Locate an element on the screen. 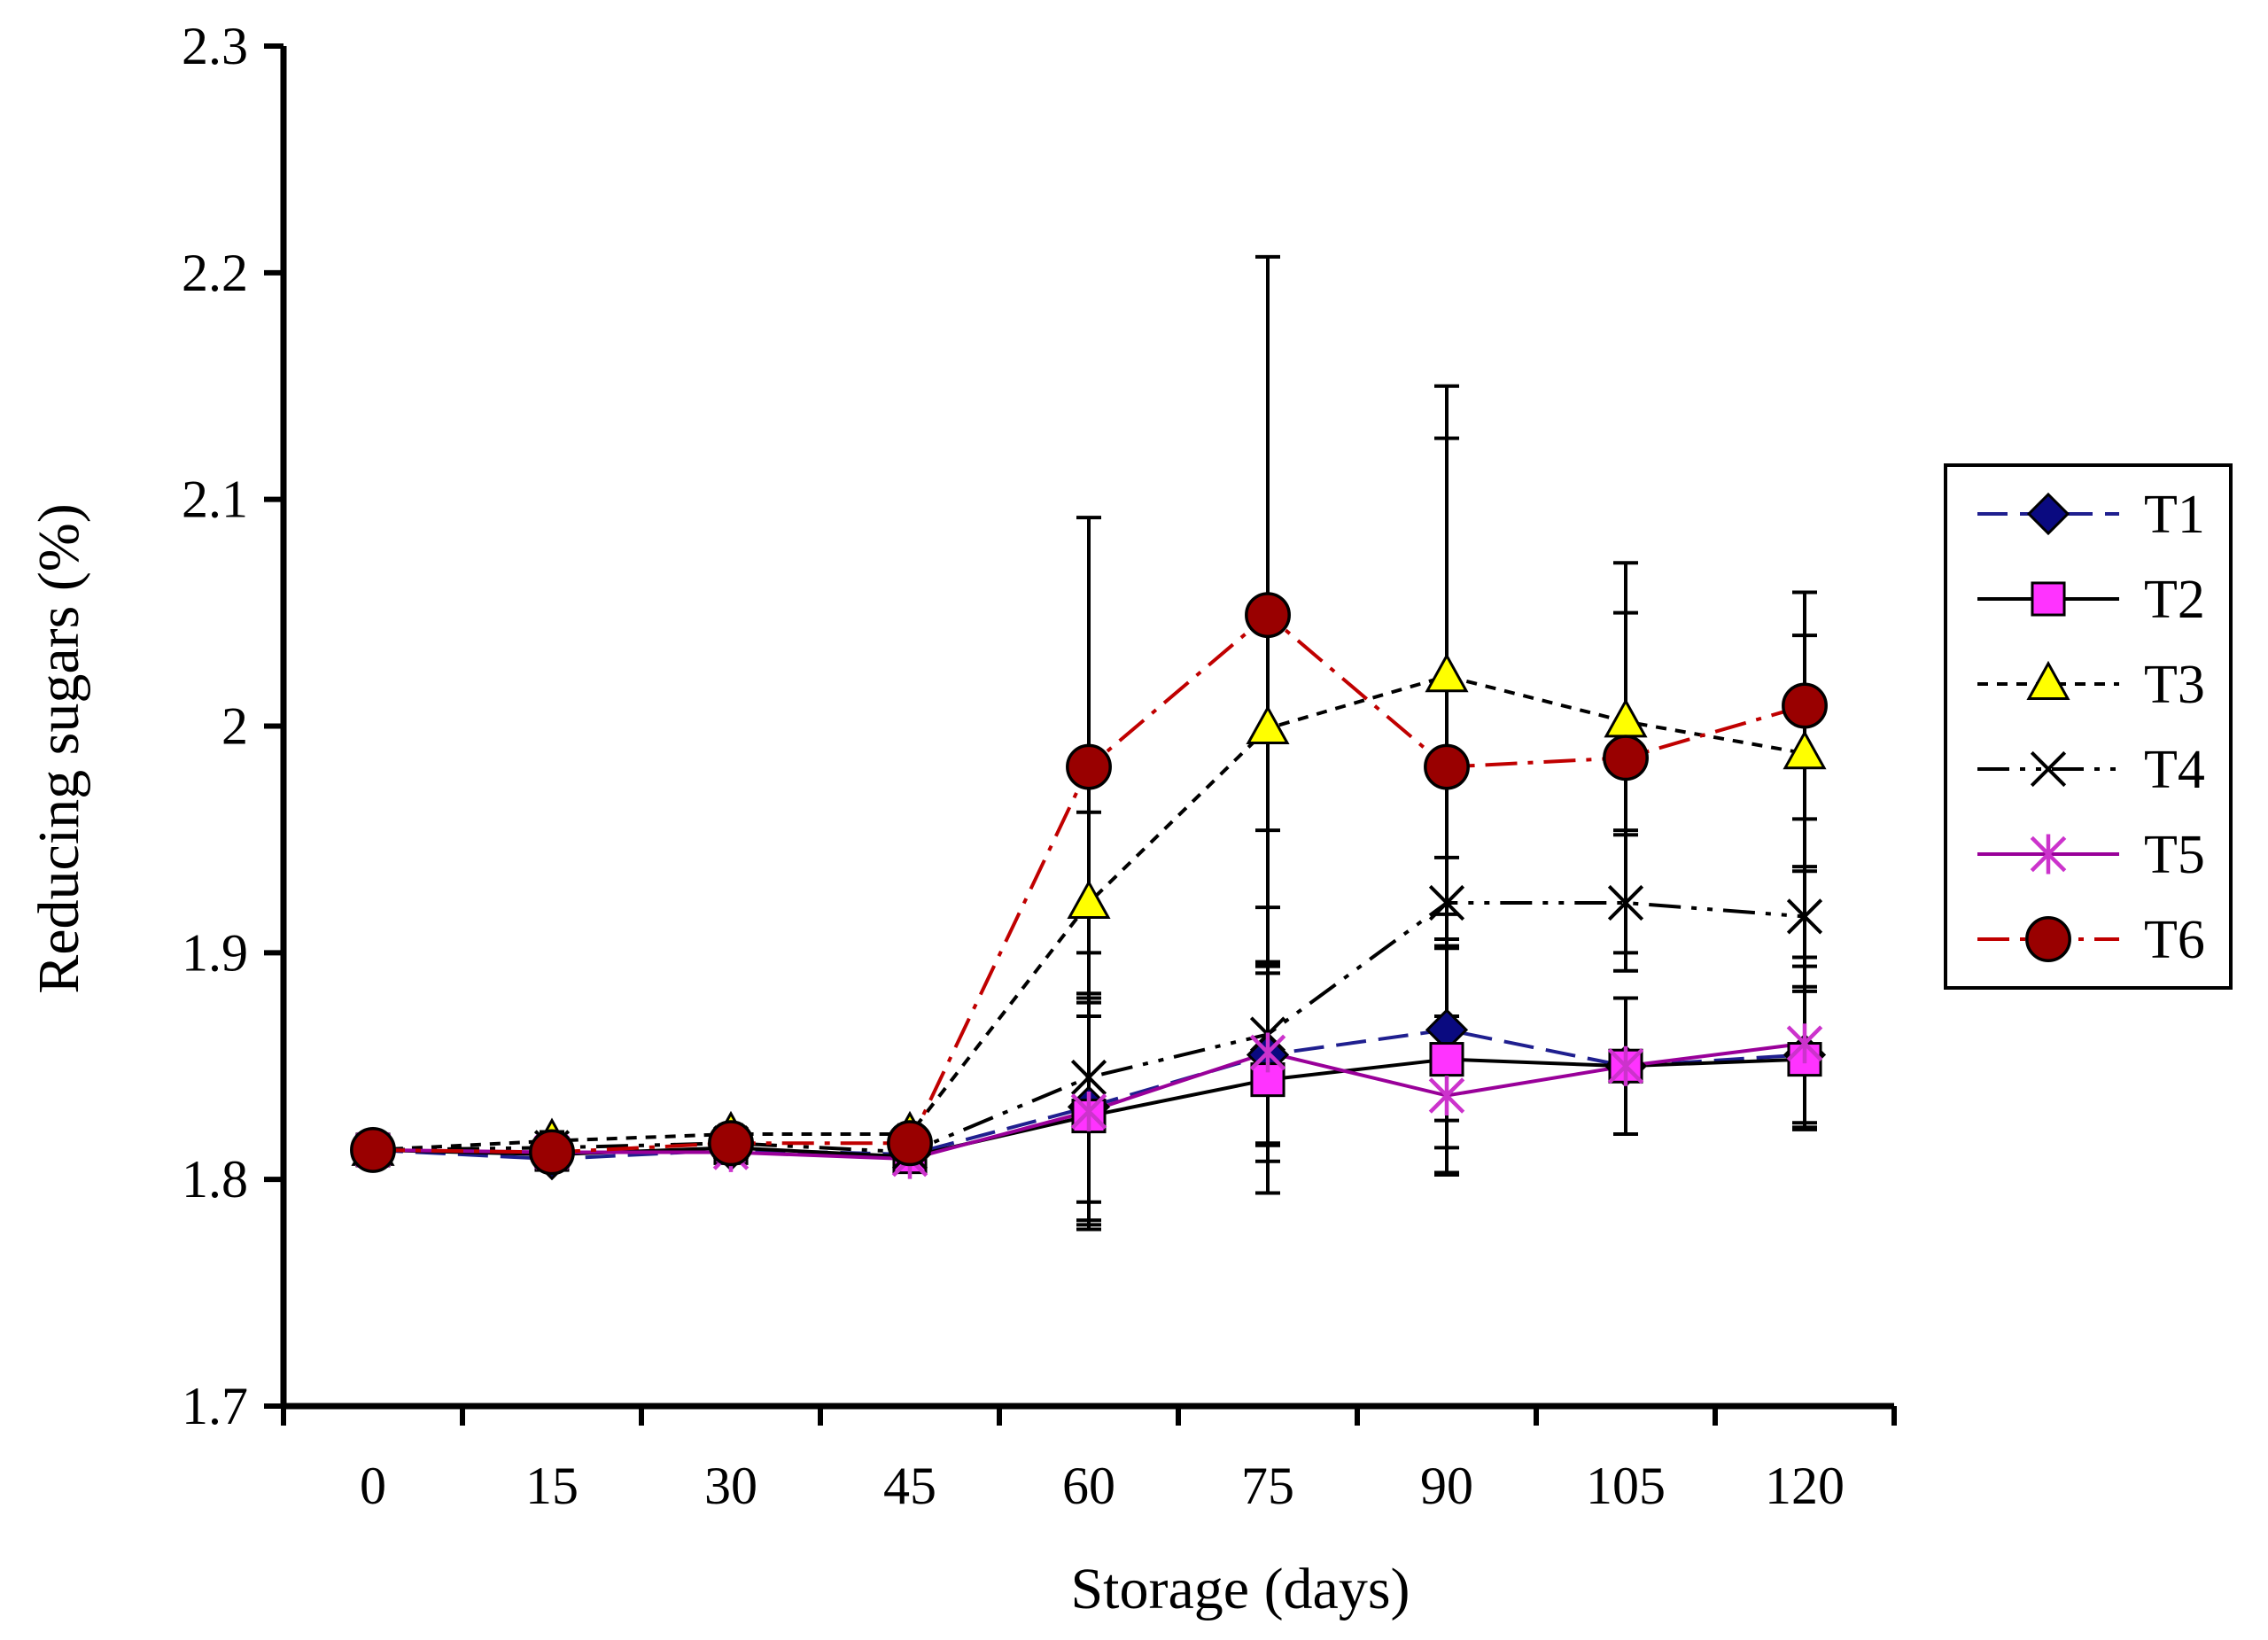  y-ticks: 1.7 1.8 1.9 2 2.1 2.2 2.3 is located at coordinates (233, 726).